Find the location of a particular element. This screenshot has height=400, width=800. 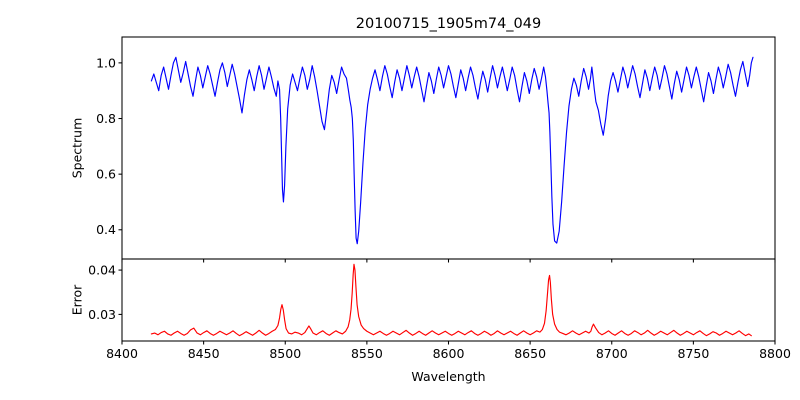

x-tick-label: 8450 is located at coordinates (204, 353).